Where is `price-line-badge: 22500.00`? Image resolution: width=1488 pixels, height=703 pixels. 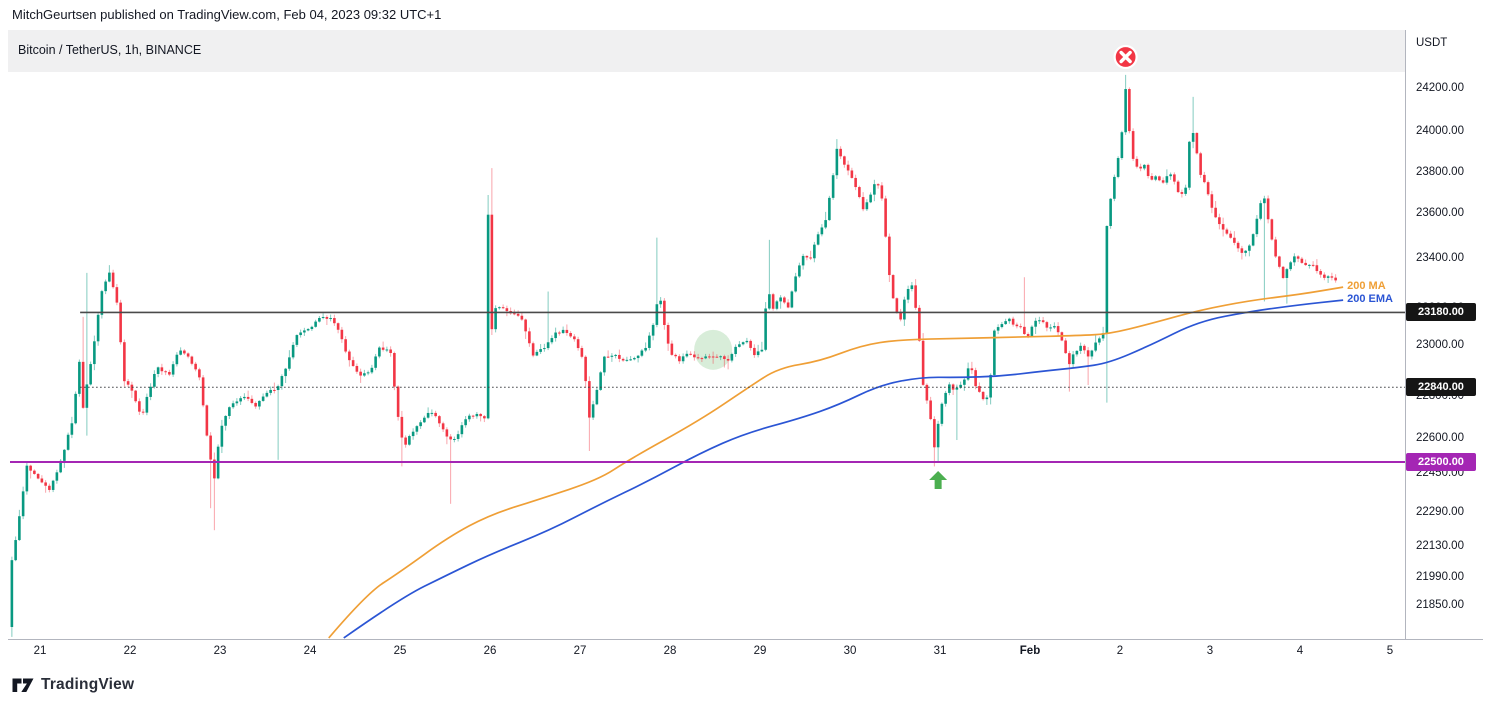
price-line-badge: 22500.00 is located at coordinates (1441, 462).